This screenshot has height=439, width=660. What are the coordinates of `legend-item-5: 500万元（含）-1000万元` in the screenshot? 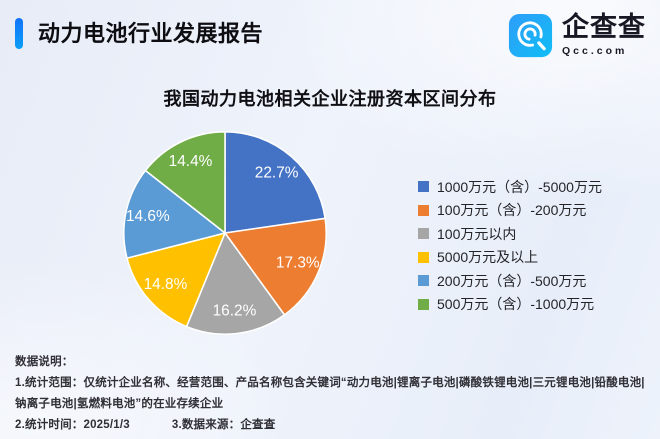 It's located at (510, 304).